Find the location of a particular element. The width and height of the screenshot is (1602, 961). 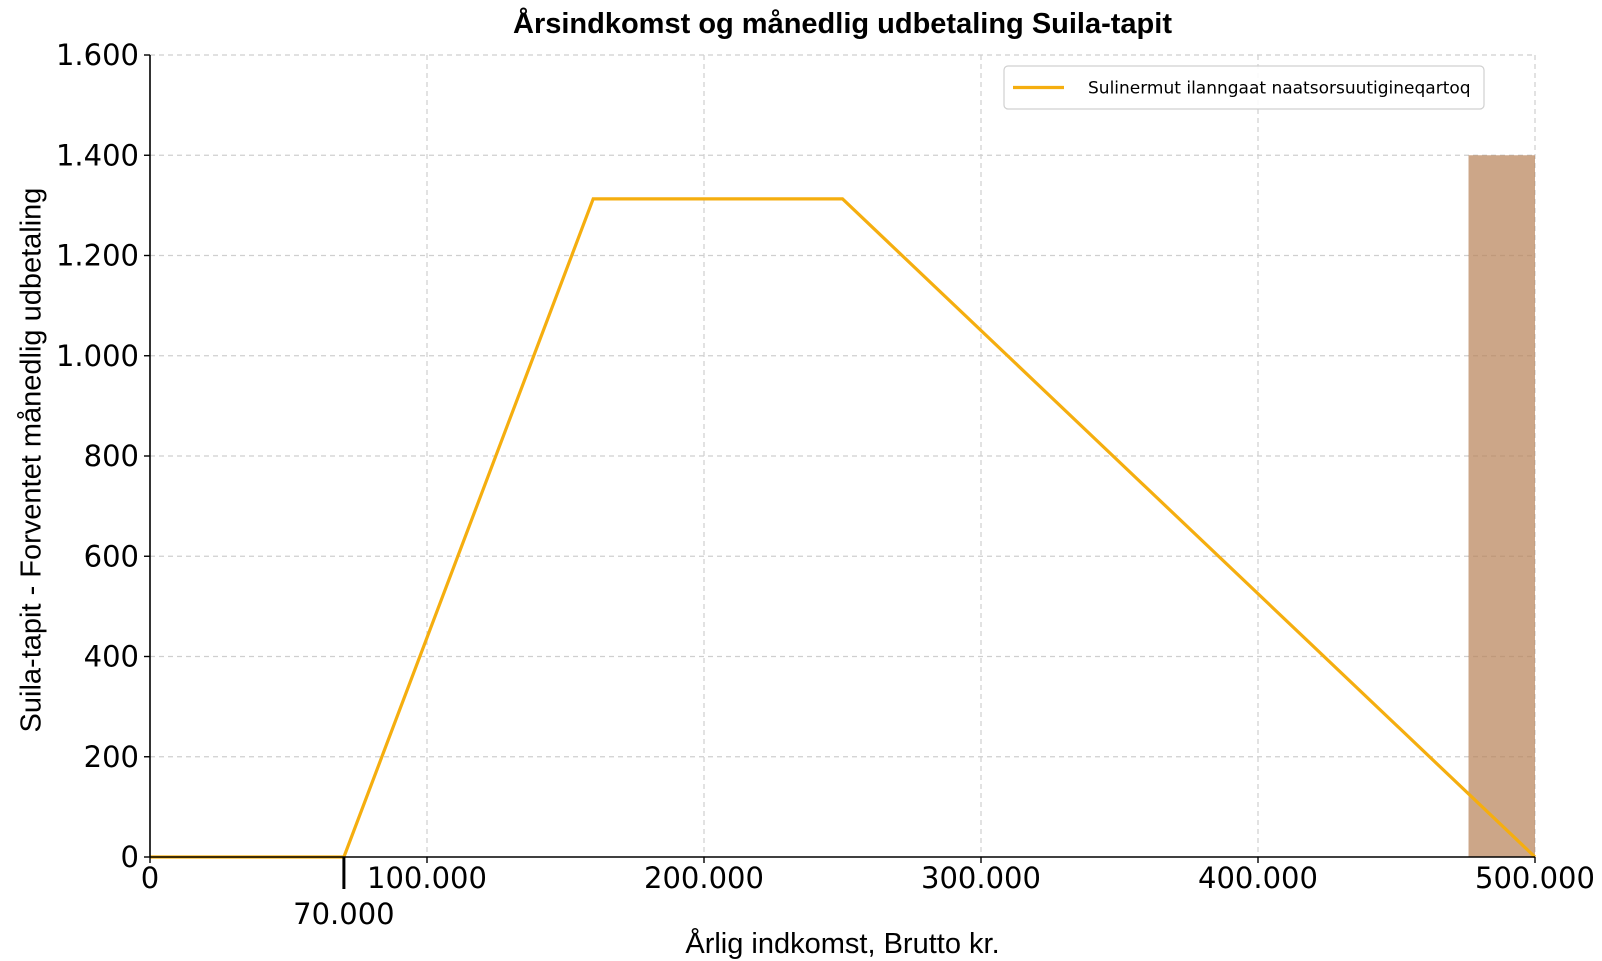

x-tick-label: 300.000 is located at coordinates (981, 878).